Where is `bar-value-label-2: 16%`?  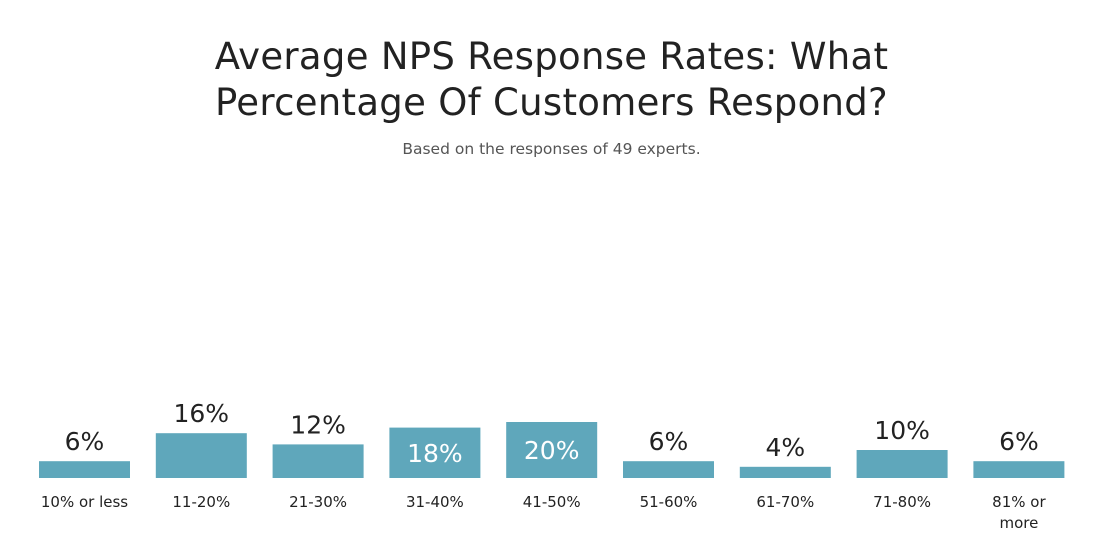
bar-value-label-2: 16% is located at coordinates (202, 413).